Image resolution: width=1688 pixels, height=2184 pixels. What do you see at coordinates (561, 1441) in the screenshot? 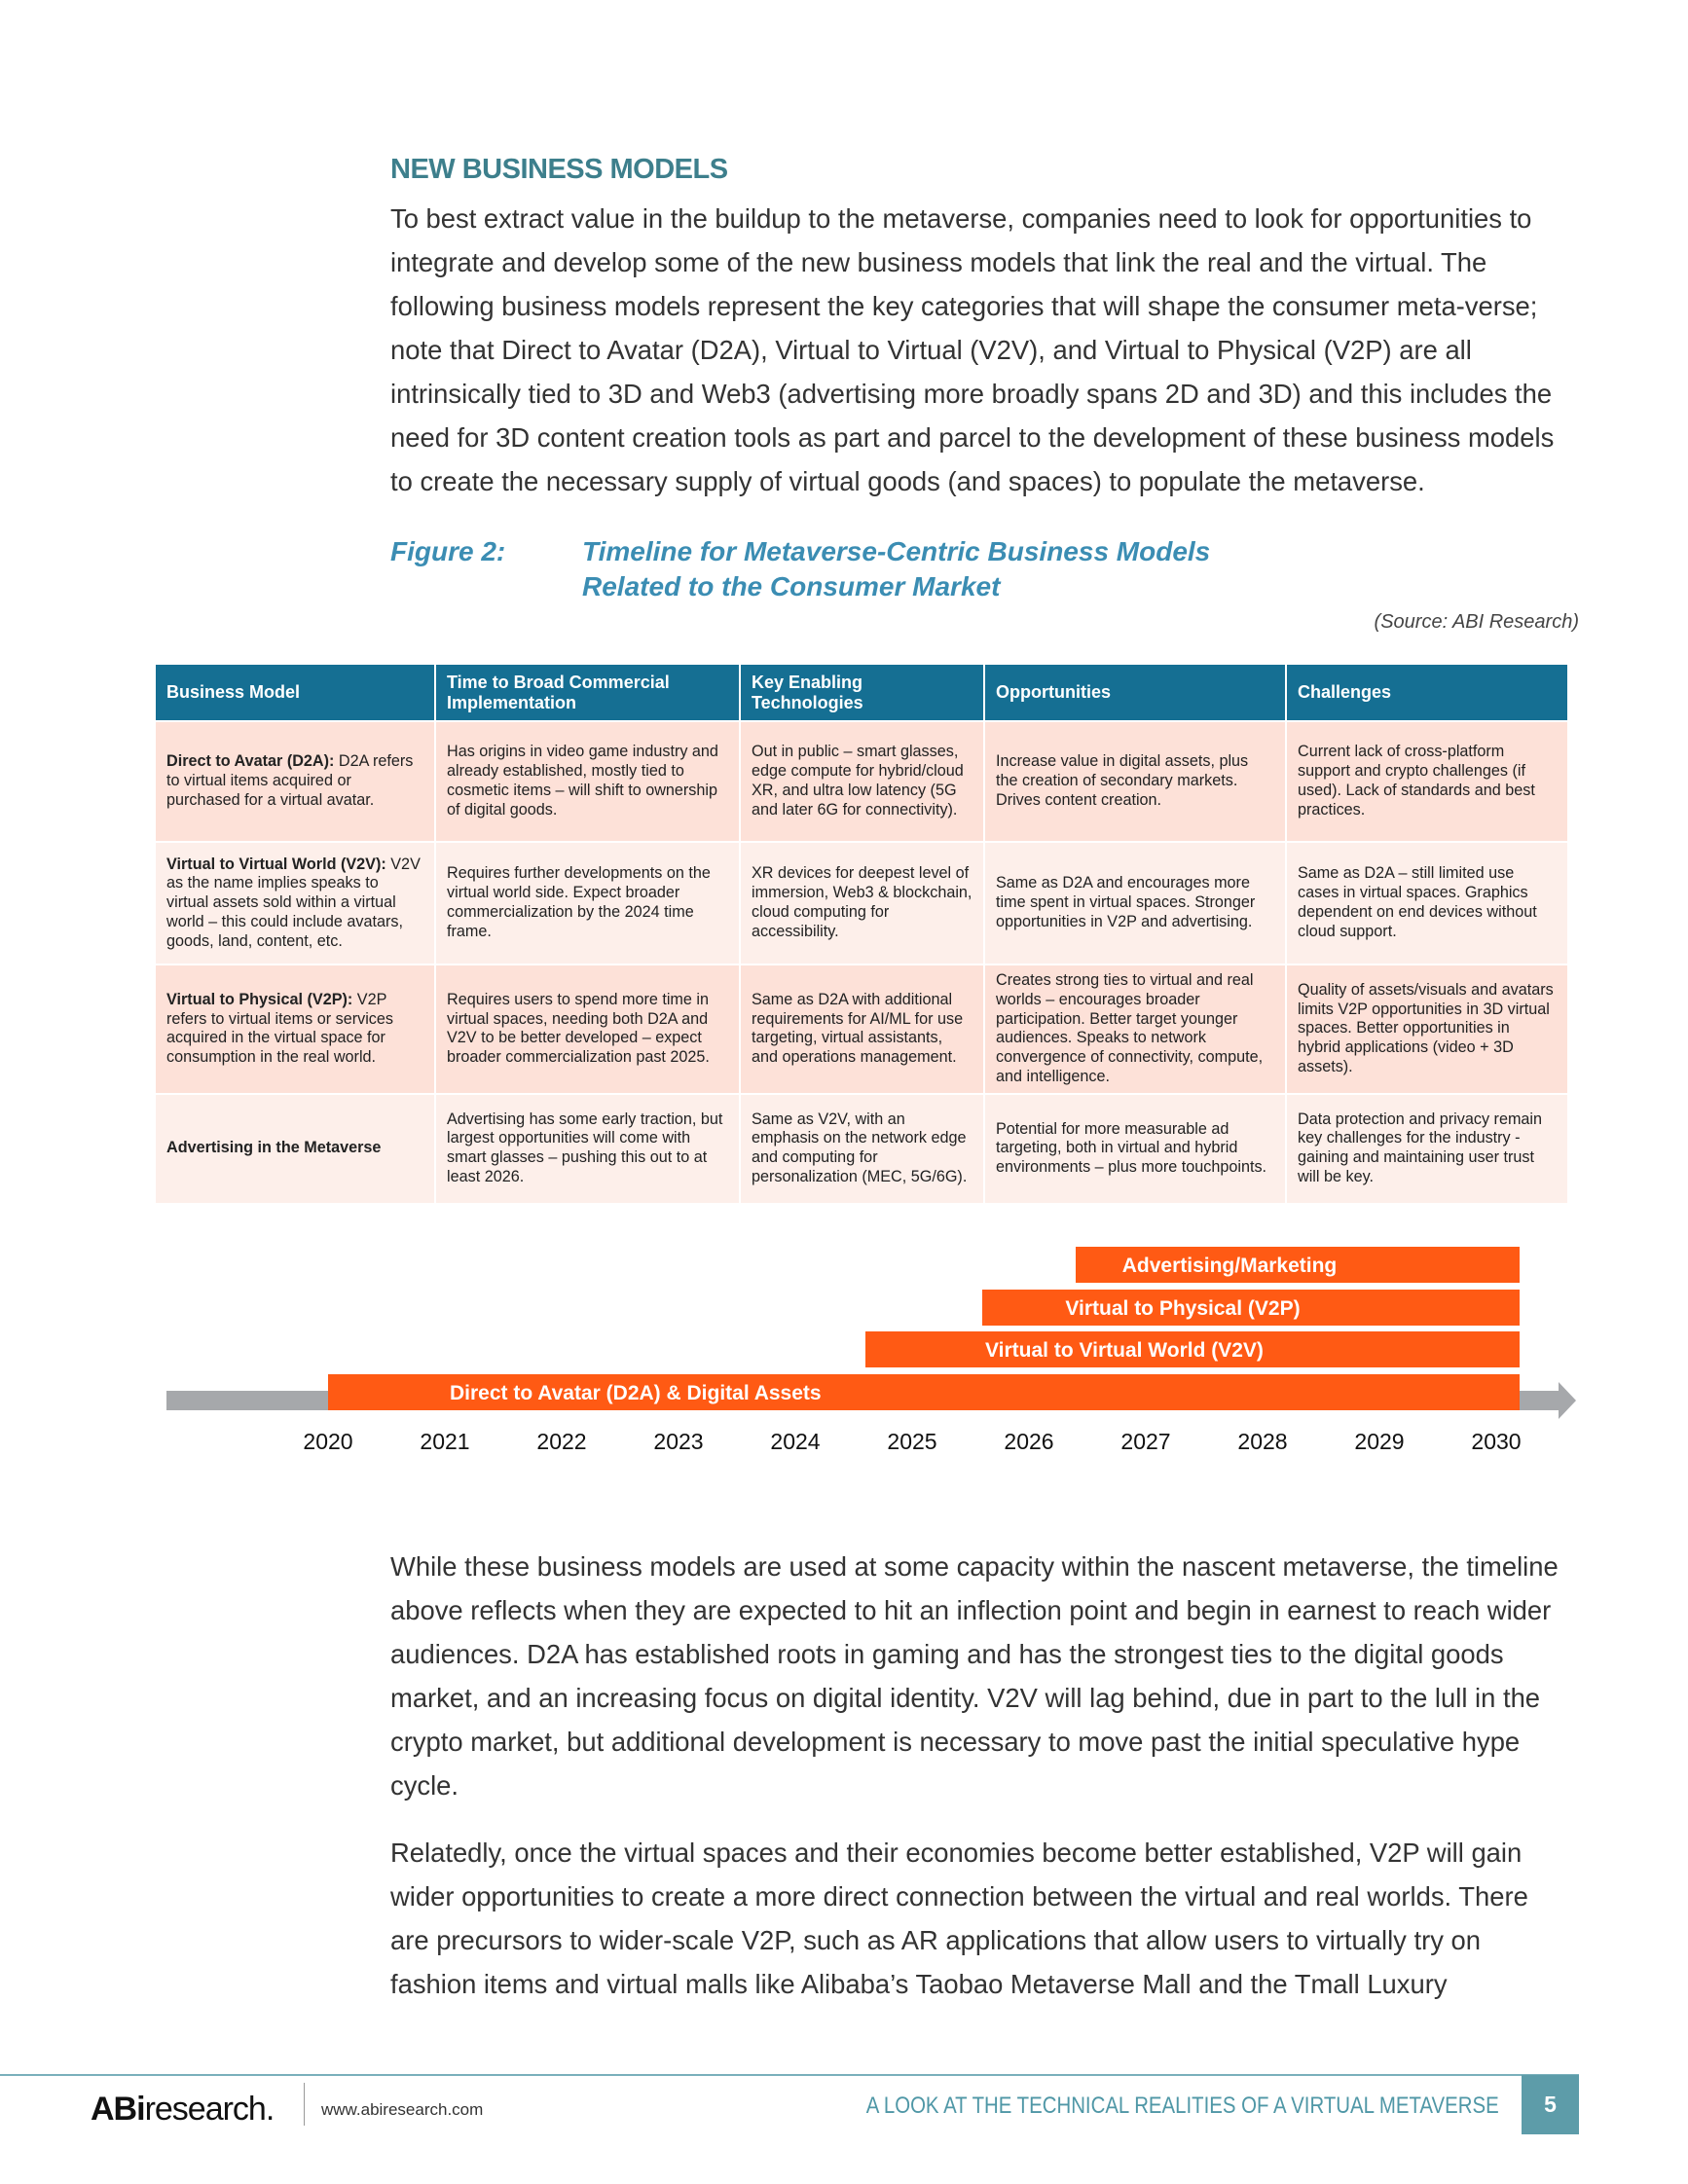
I see `year-label: 2022` at bounding box center [561, 1441].